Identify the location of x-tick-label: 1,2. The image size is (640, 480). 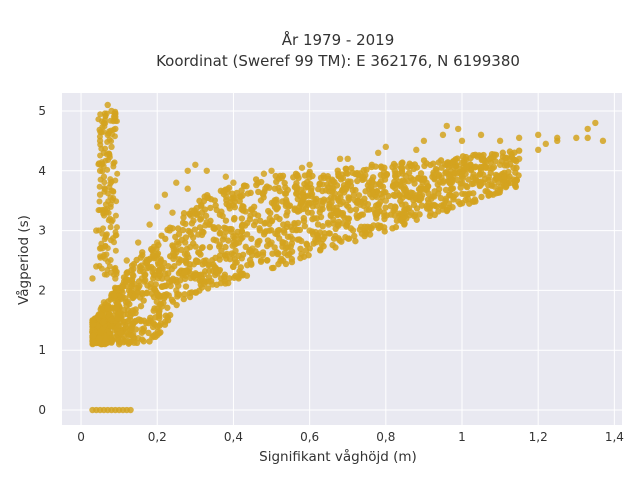
(538, 437).